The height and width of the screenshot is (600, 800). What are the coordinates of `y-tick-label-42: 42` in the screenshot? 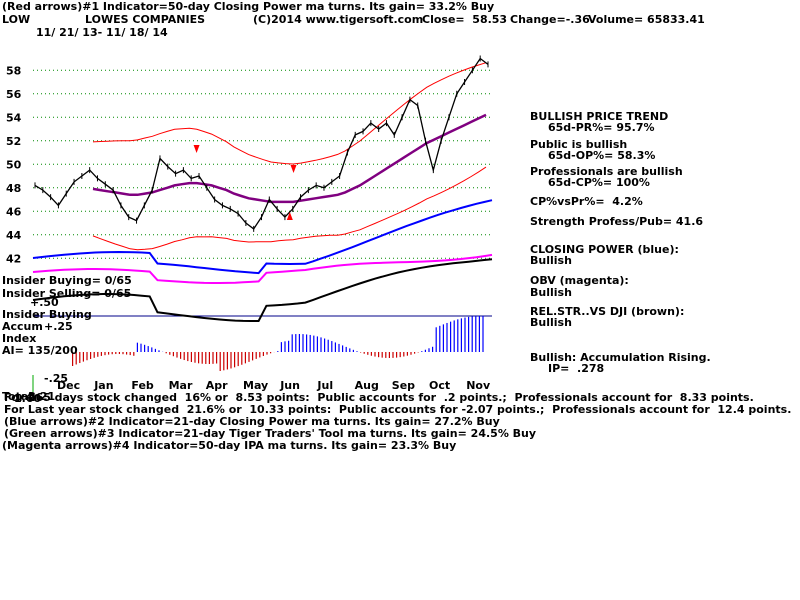 It's located at (13, 258).